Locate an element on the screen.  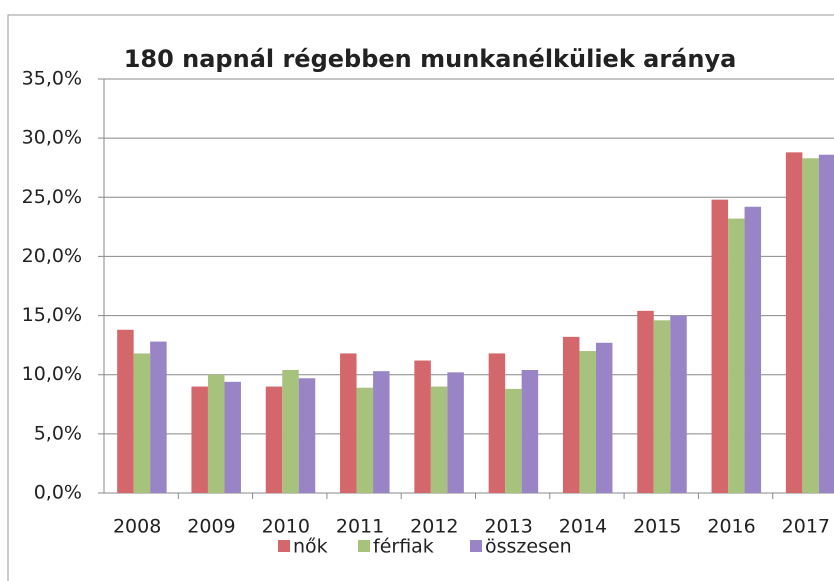
x-tick-label: 2017 is located at coordinates (806, 527).